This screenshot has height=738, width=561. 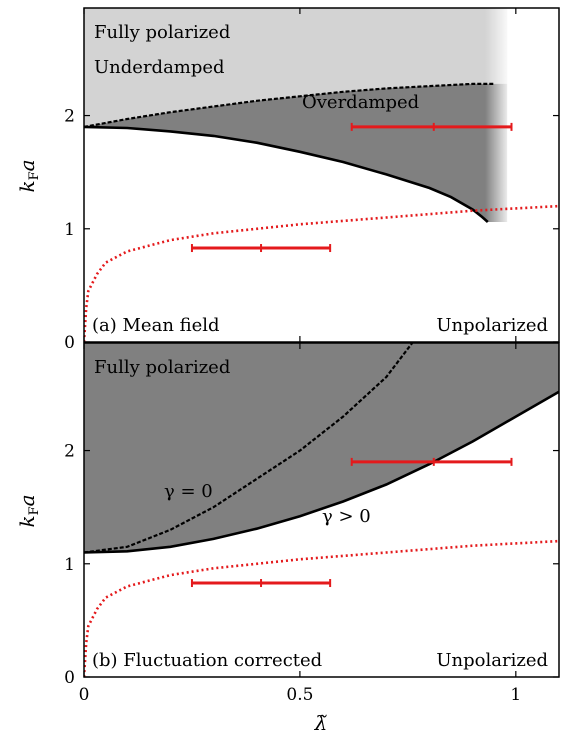 I want to click on y-axis-title-top: kFa, so click(x=28, y=175).